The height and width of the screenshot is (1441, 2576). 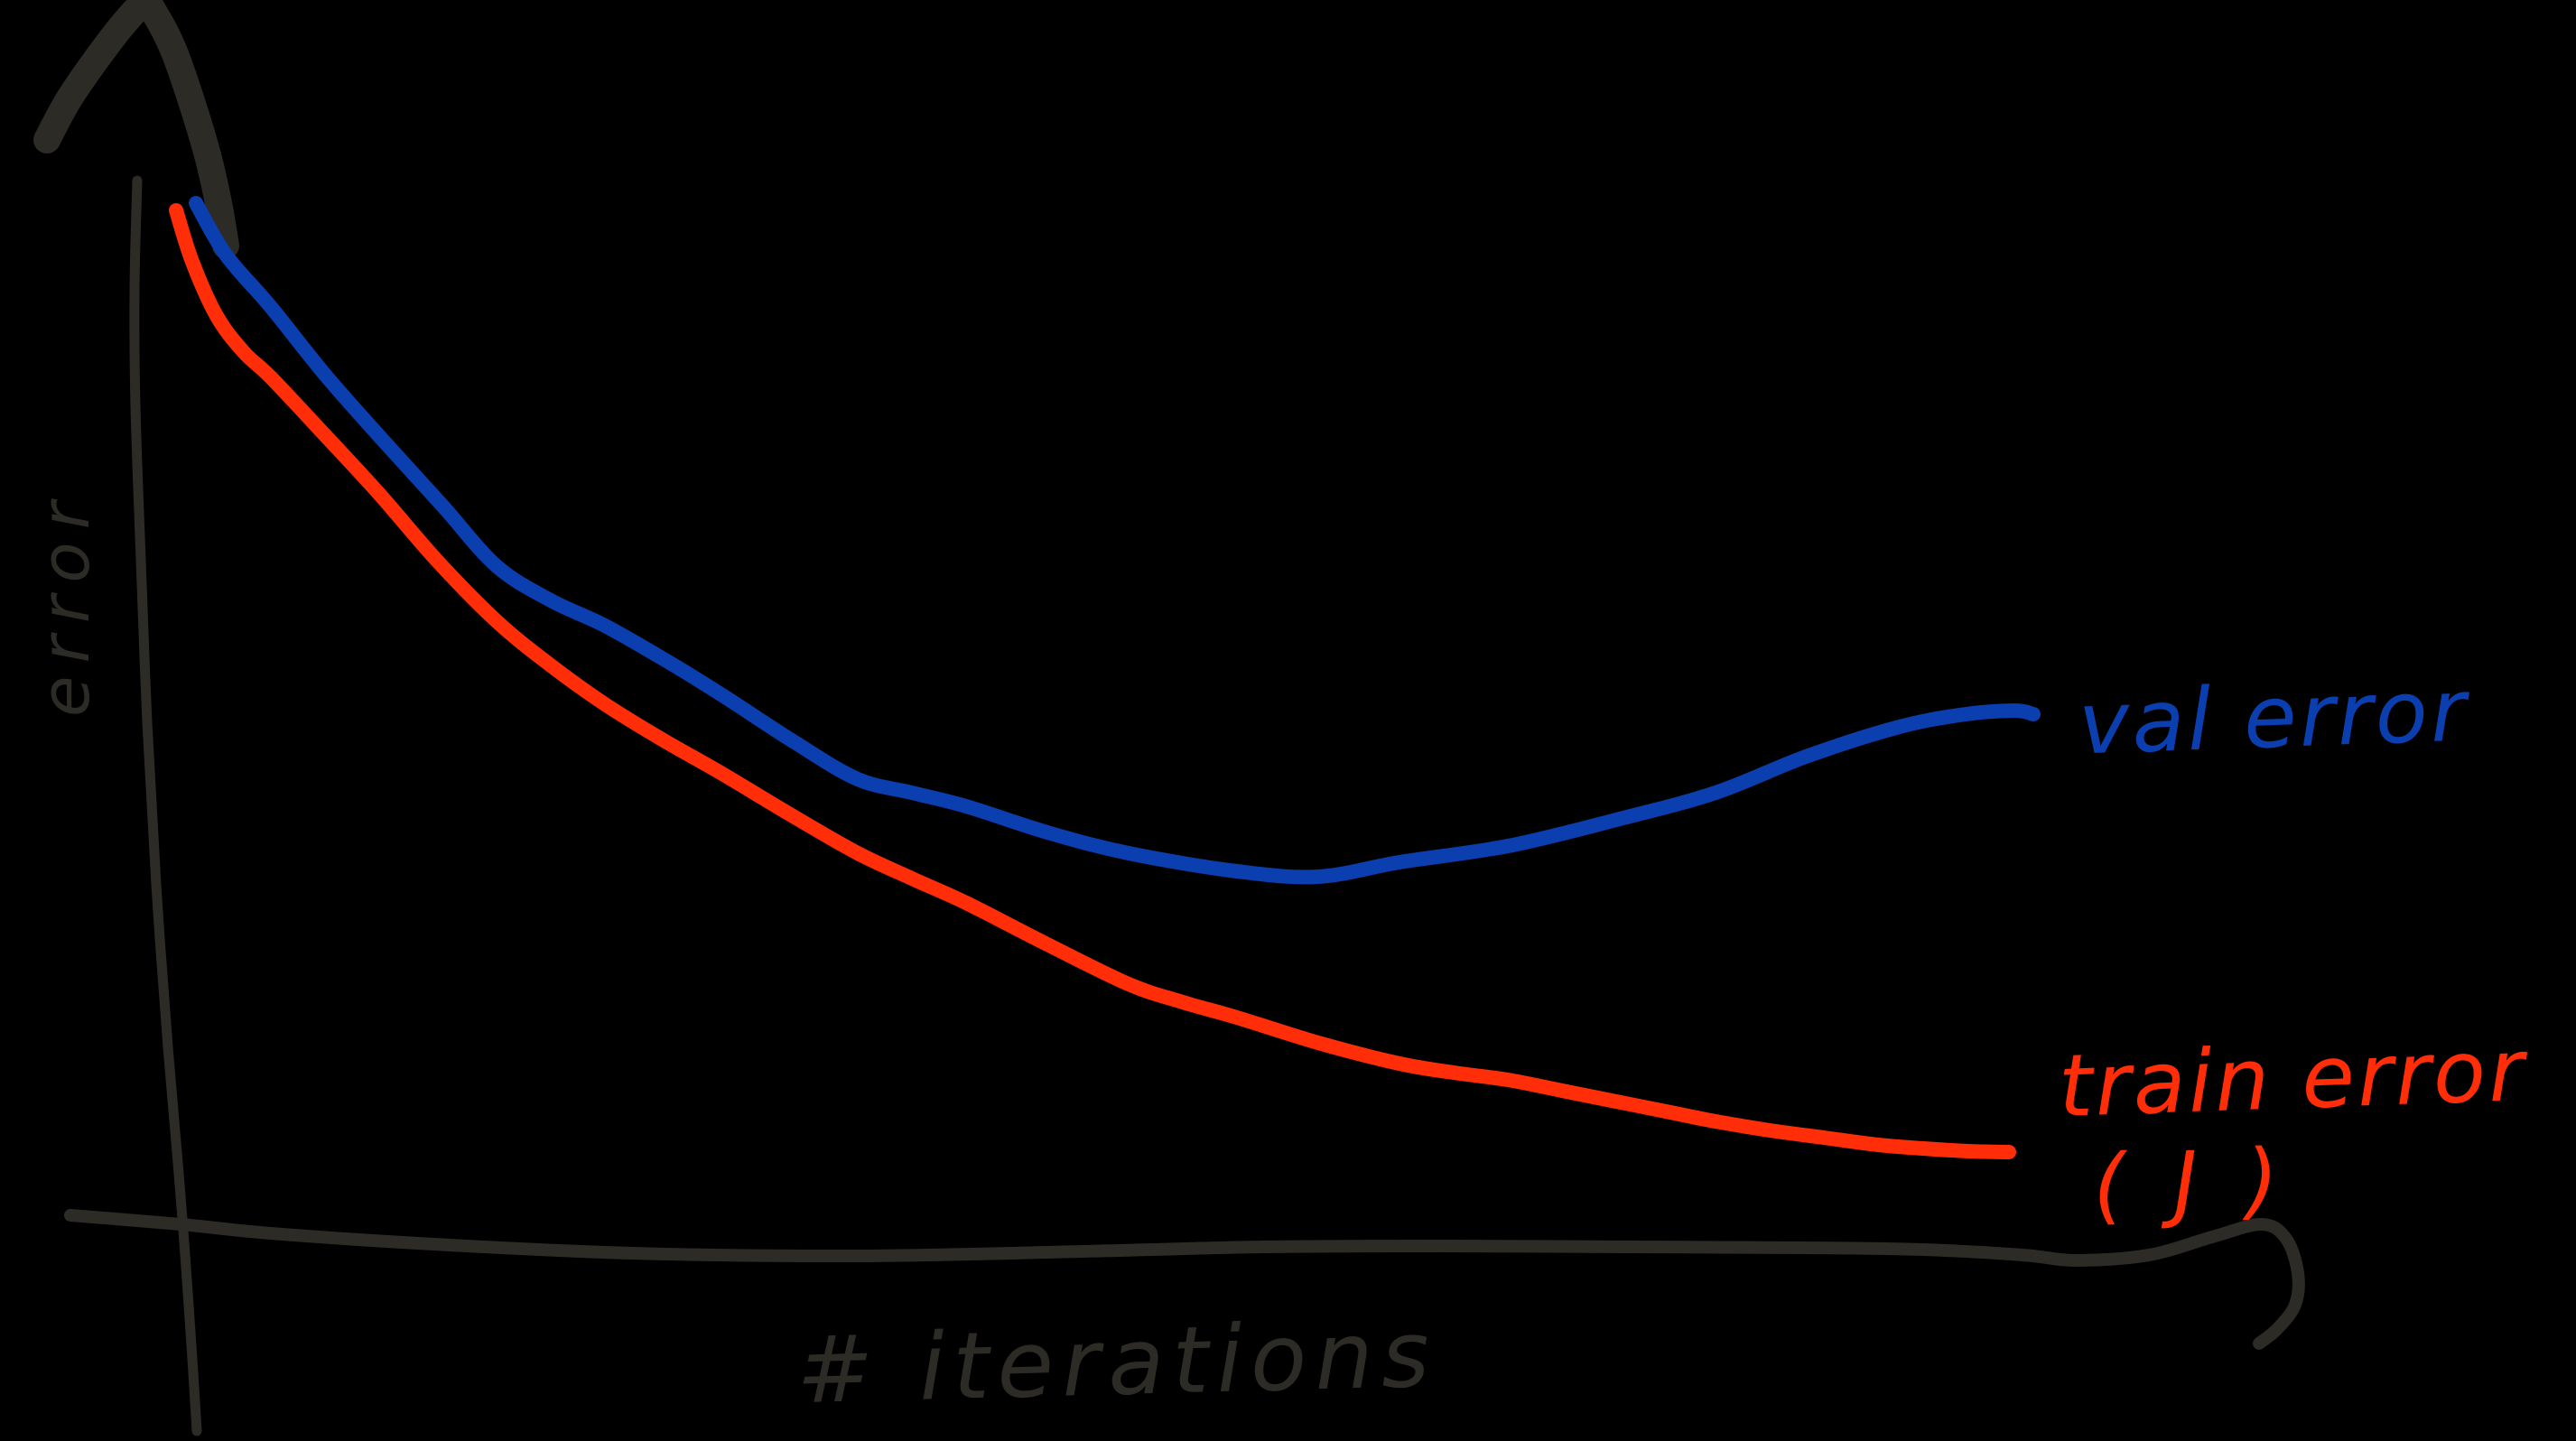 I want to click on y-axis-label: error, so click(x=66, y=603).